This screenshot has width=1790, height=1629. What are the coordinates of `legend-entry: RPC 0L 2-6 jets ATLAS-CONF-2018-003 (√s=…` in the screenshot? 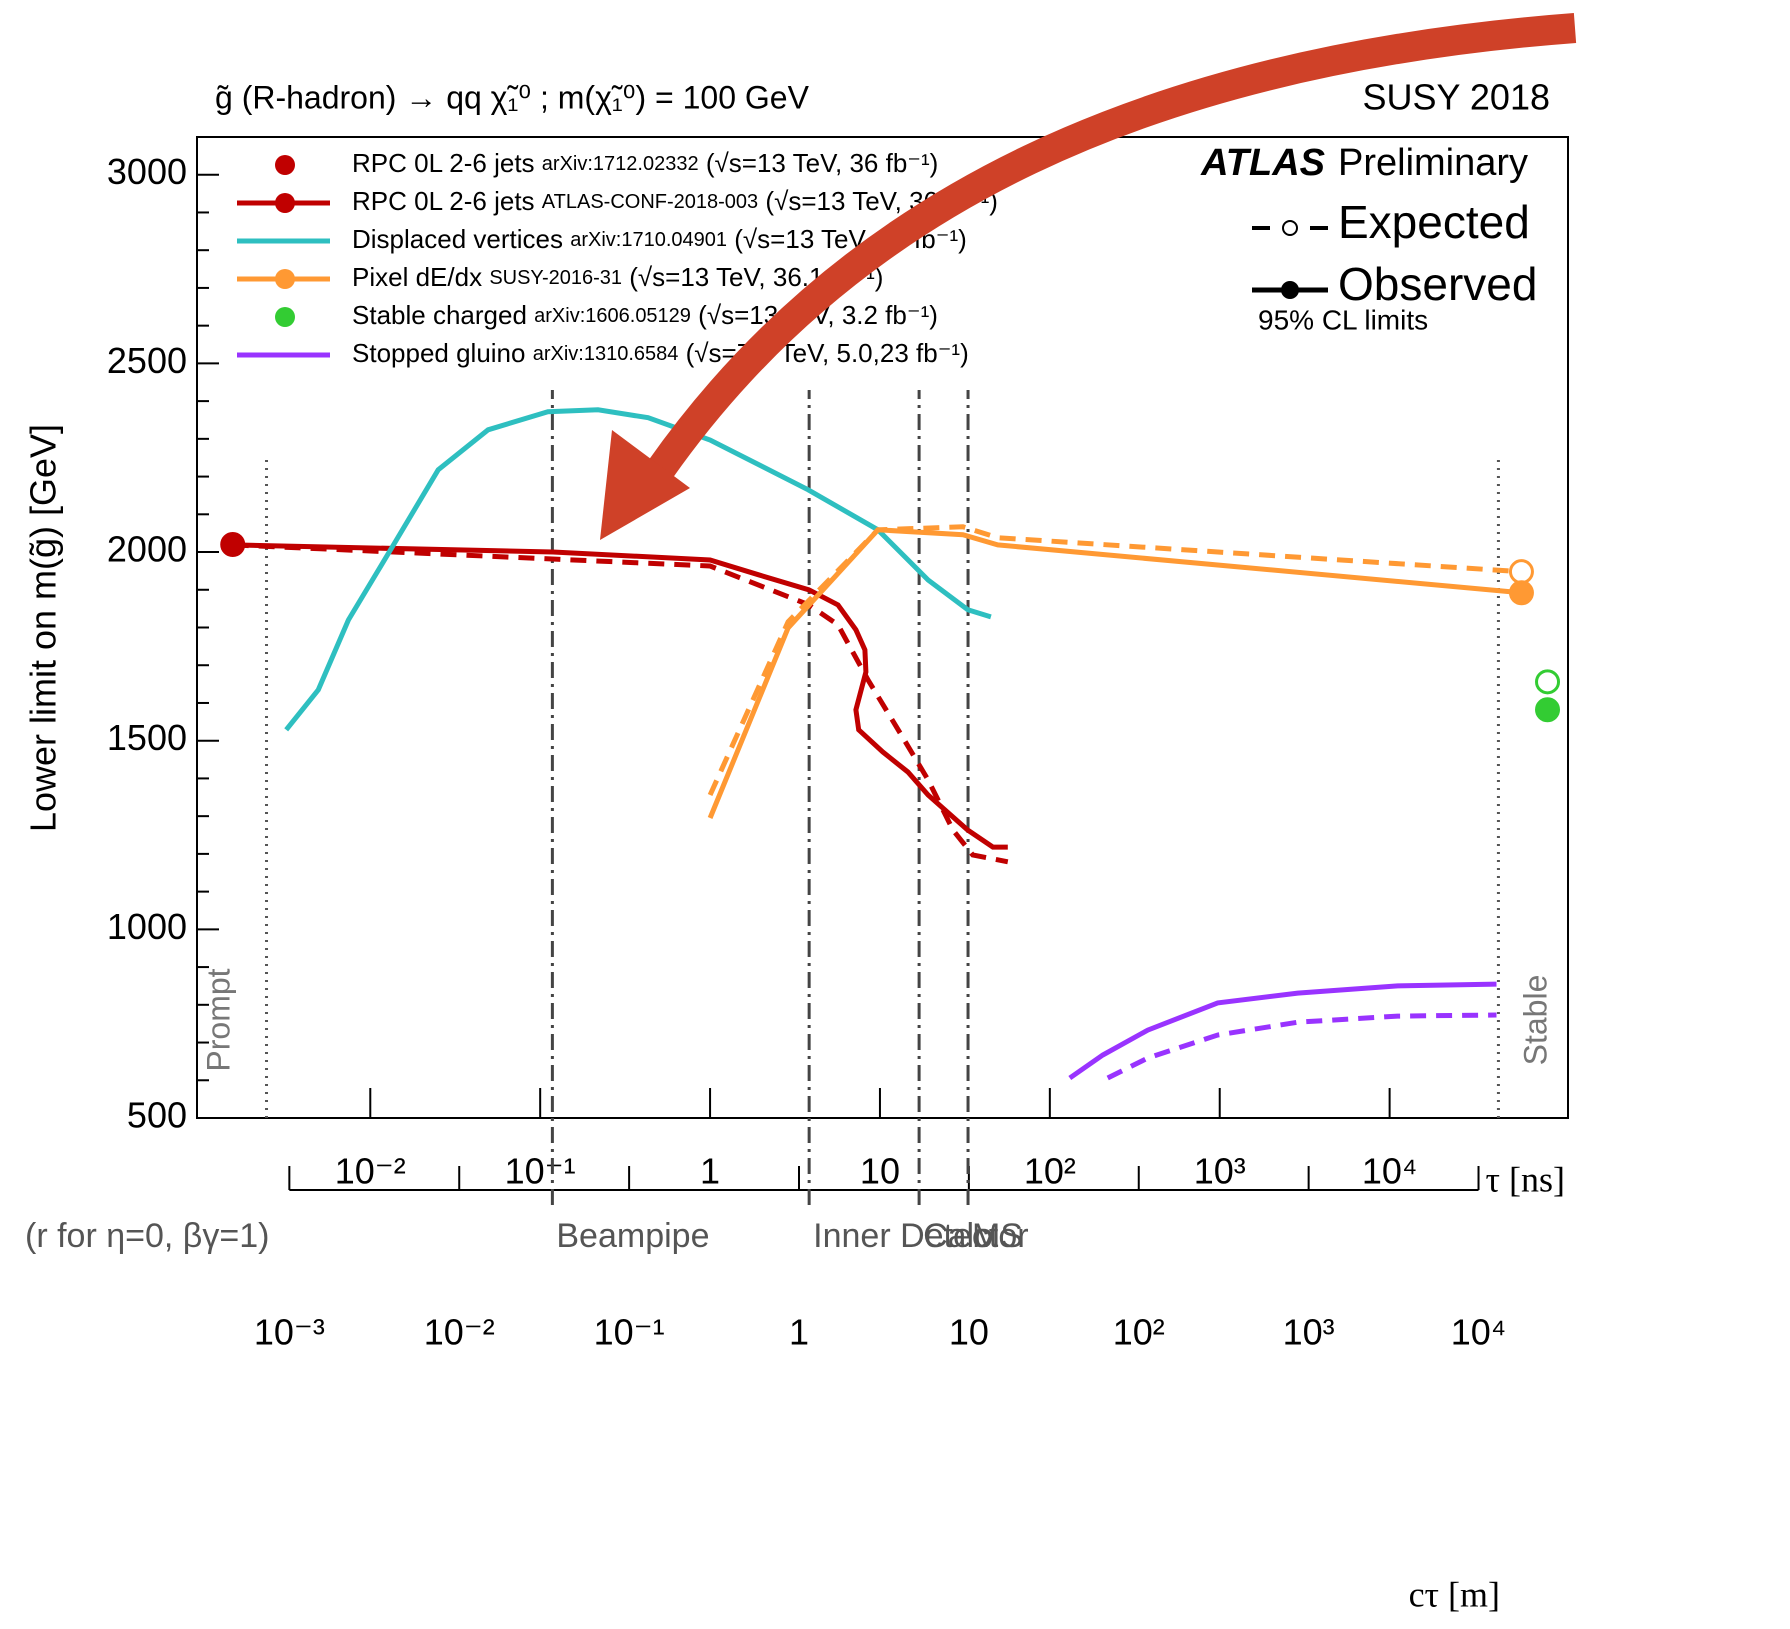 It's located at (675, 201).